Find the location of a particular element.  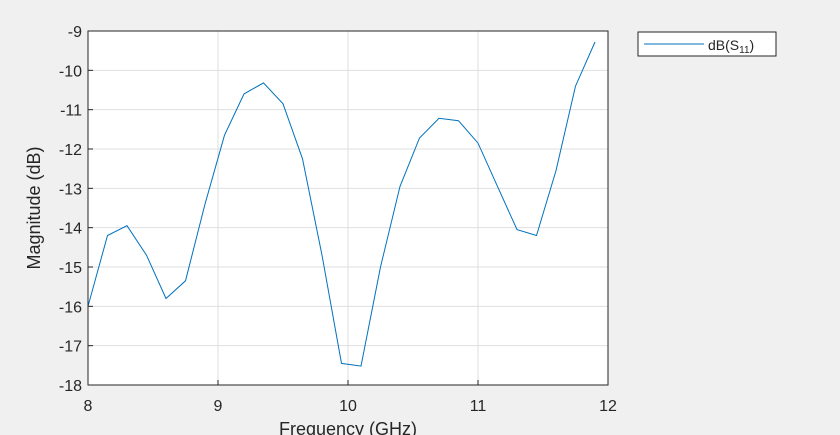

y-tick-label: -9 is located at coordinates (75, 32).